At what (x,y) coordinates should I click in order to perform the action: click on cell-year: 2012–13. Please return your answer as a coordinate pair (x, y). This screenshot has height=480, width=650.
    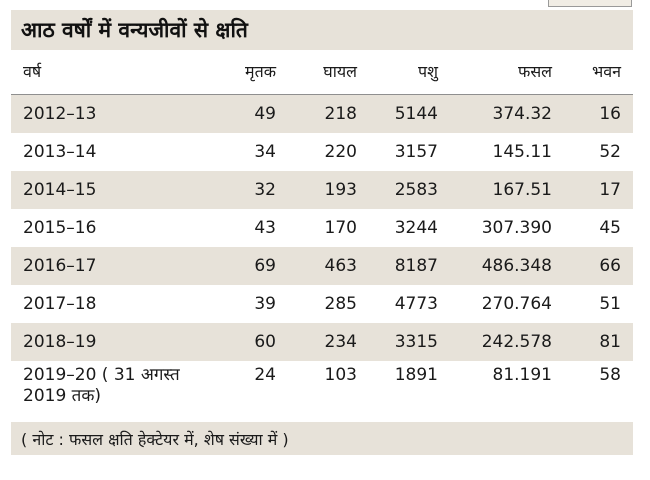
    Looking at the image, I should click on (106, 113).